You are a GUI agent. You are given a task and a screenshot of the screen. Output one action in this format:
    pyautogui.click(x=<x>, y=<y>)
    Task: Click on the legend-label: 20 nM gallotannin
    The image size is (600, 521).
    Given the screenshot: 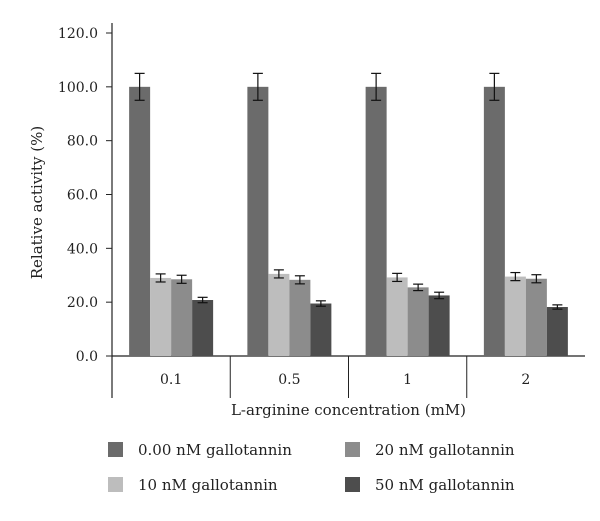 What is the action you would take?
    pyautogui.click(x=445, y=450)
    